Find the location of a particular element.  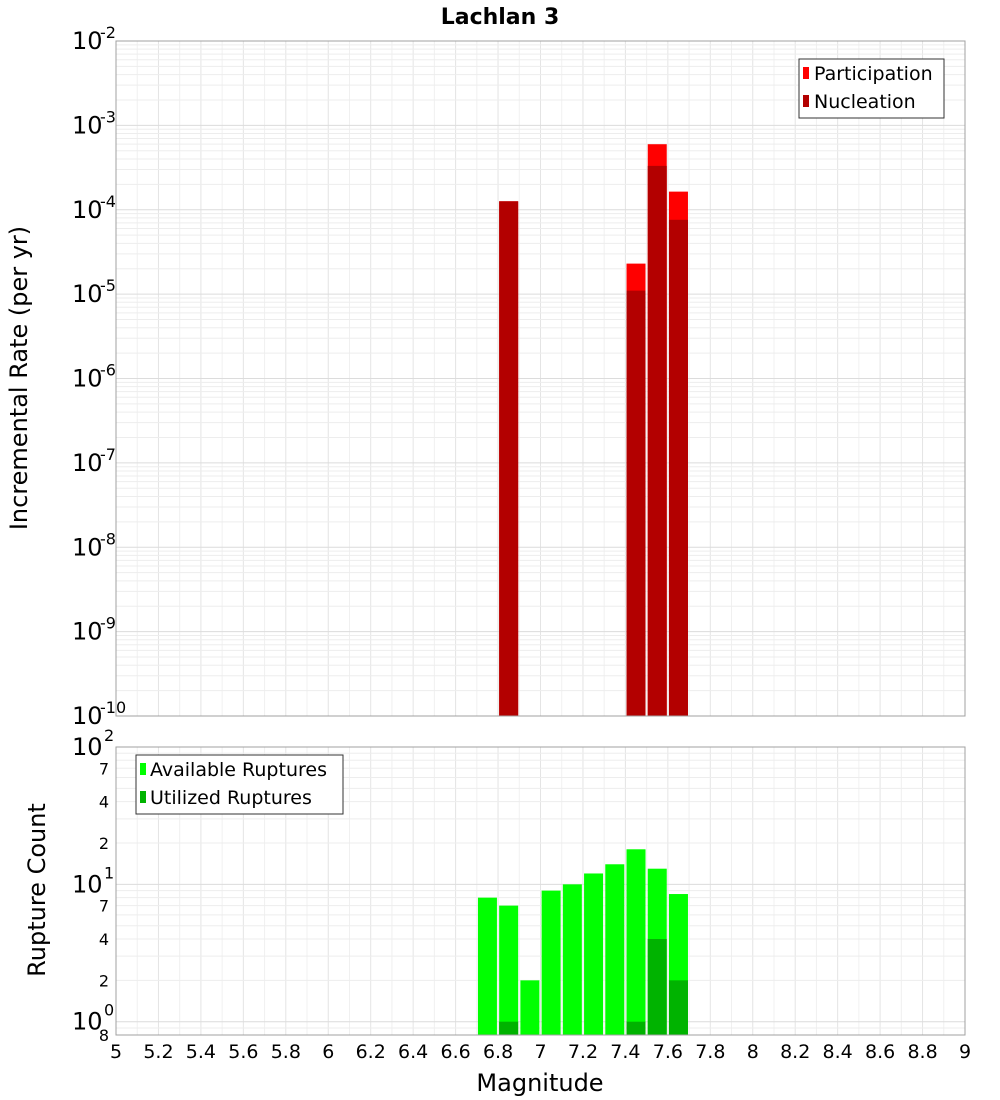

legend-label-available-ruptures: Available Ruptures is located at coordinates (238, 770).